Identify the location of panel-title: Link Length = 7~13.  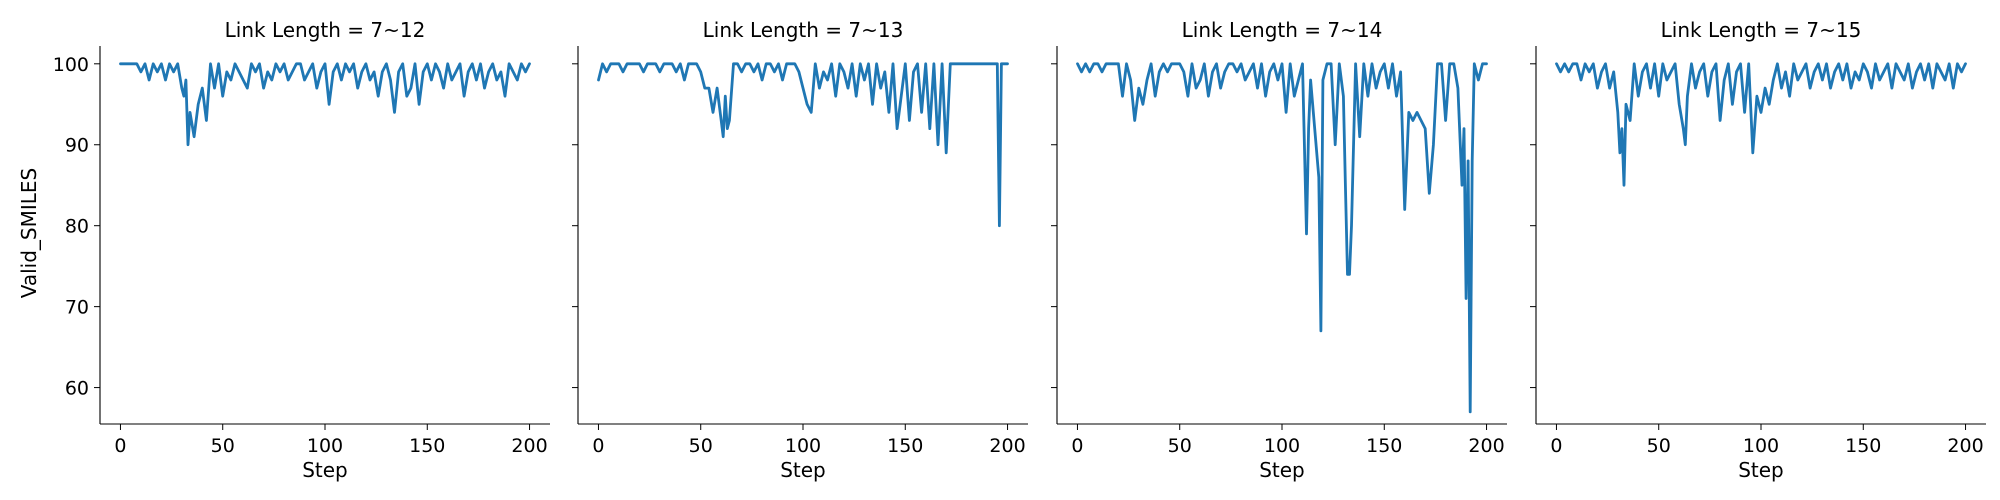
(803, 30).